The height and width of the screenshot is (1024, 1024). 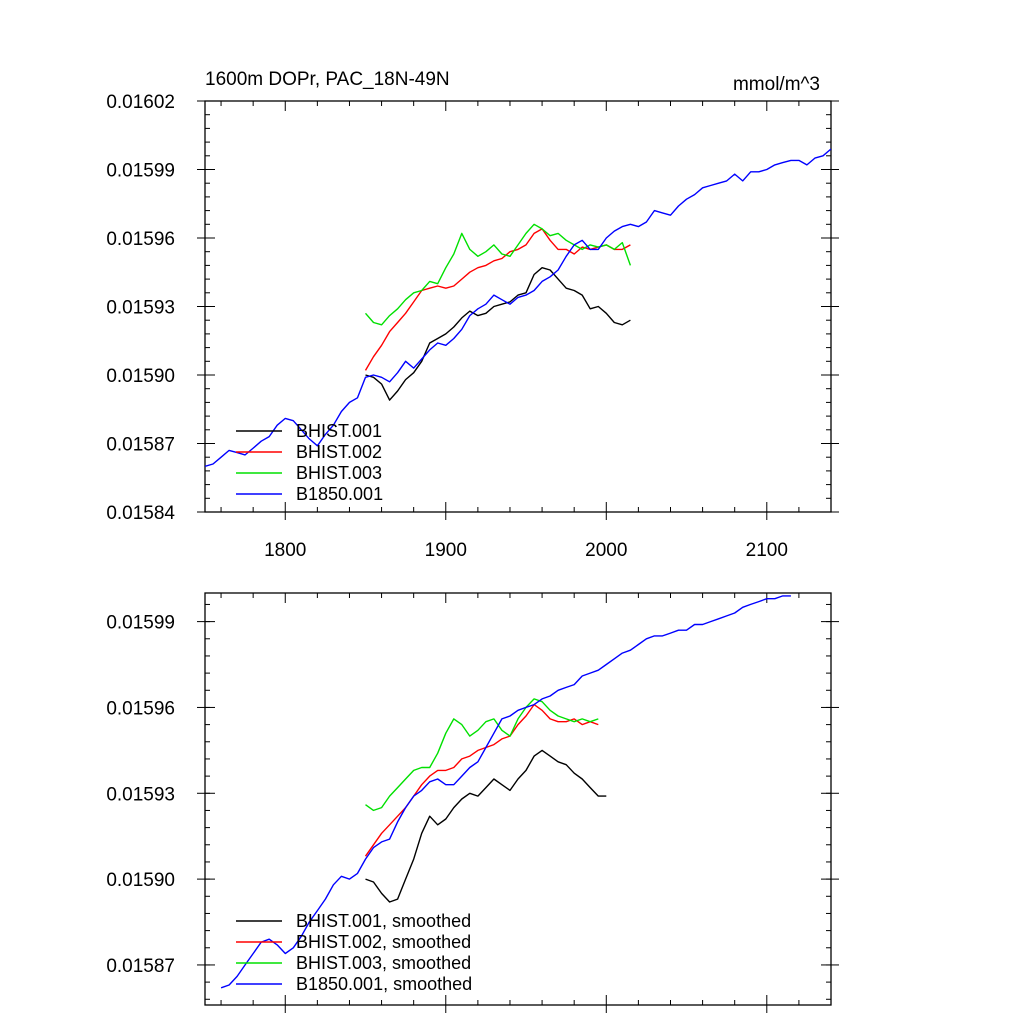 I want to click on series-line-bhist-001-smoothed, so click(x=486, y=826).